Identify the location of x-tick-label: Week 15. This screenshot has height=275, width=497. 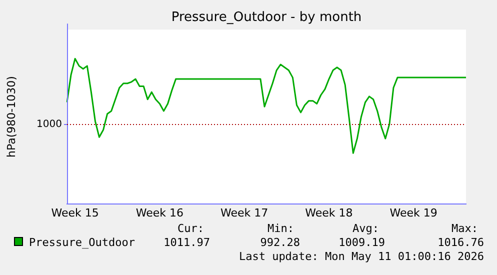
(75, 213).